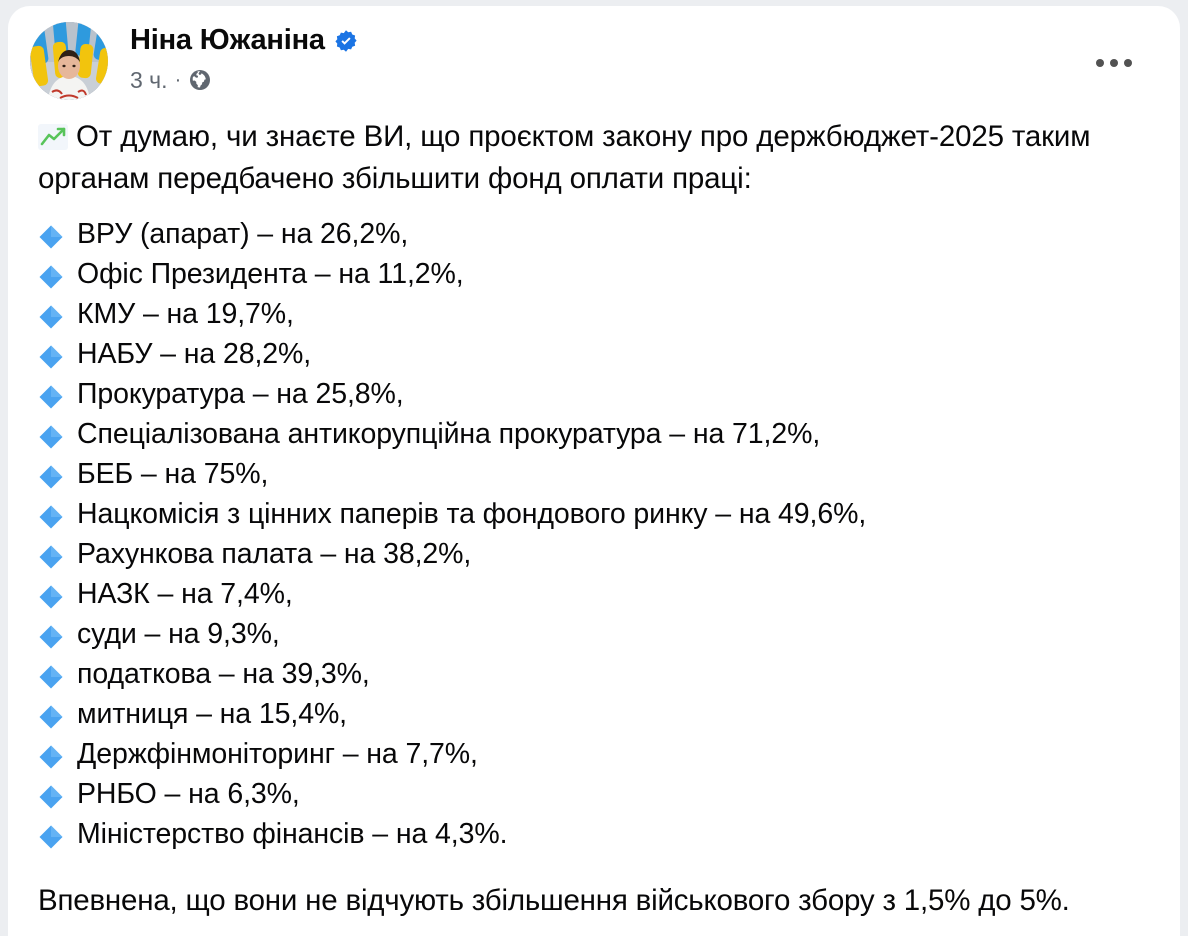 This screenshot has height=936, width=1188. I want to click on list-item-label: Держфінмоніторинг – на 7,7%,, so click(277, 754).